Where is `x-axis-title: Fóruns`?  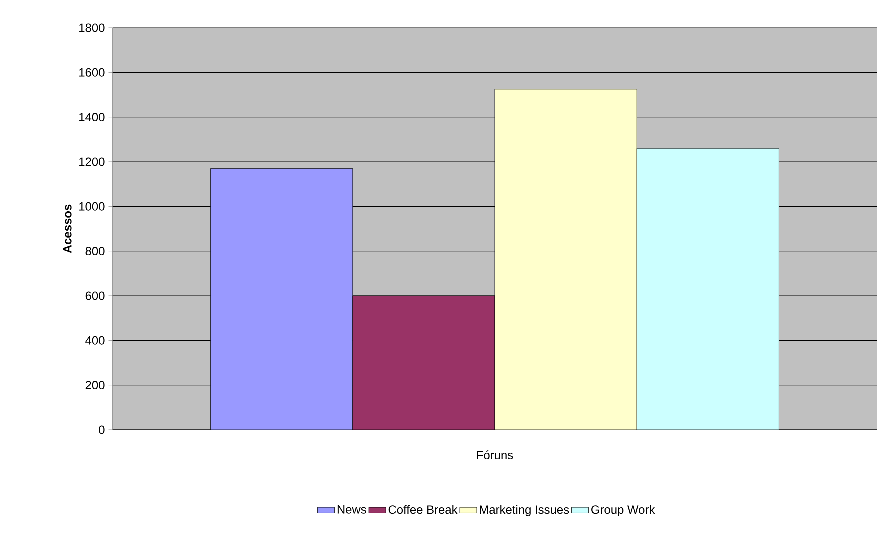 x-axis-title: Fóruns is located at coordinates (495, 455).